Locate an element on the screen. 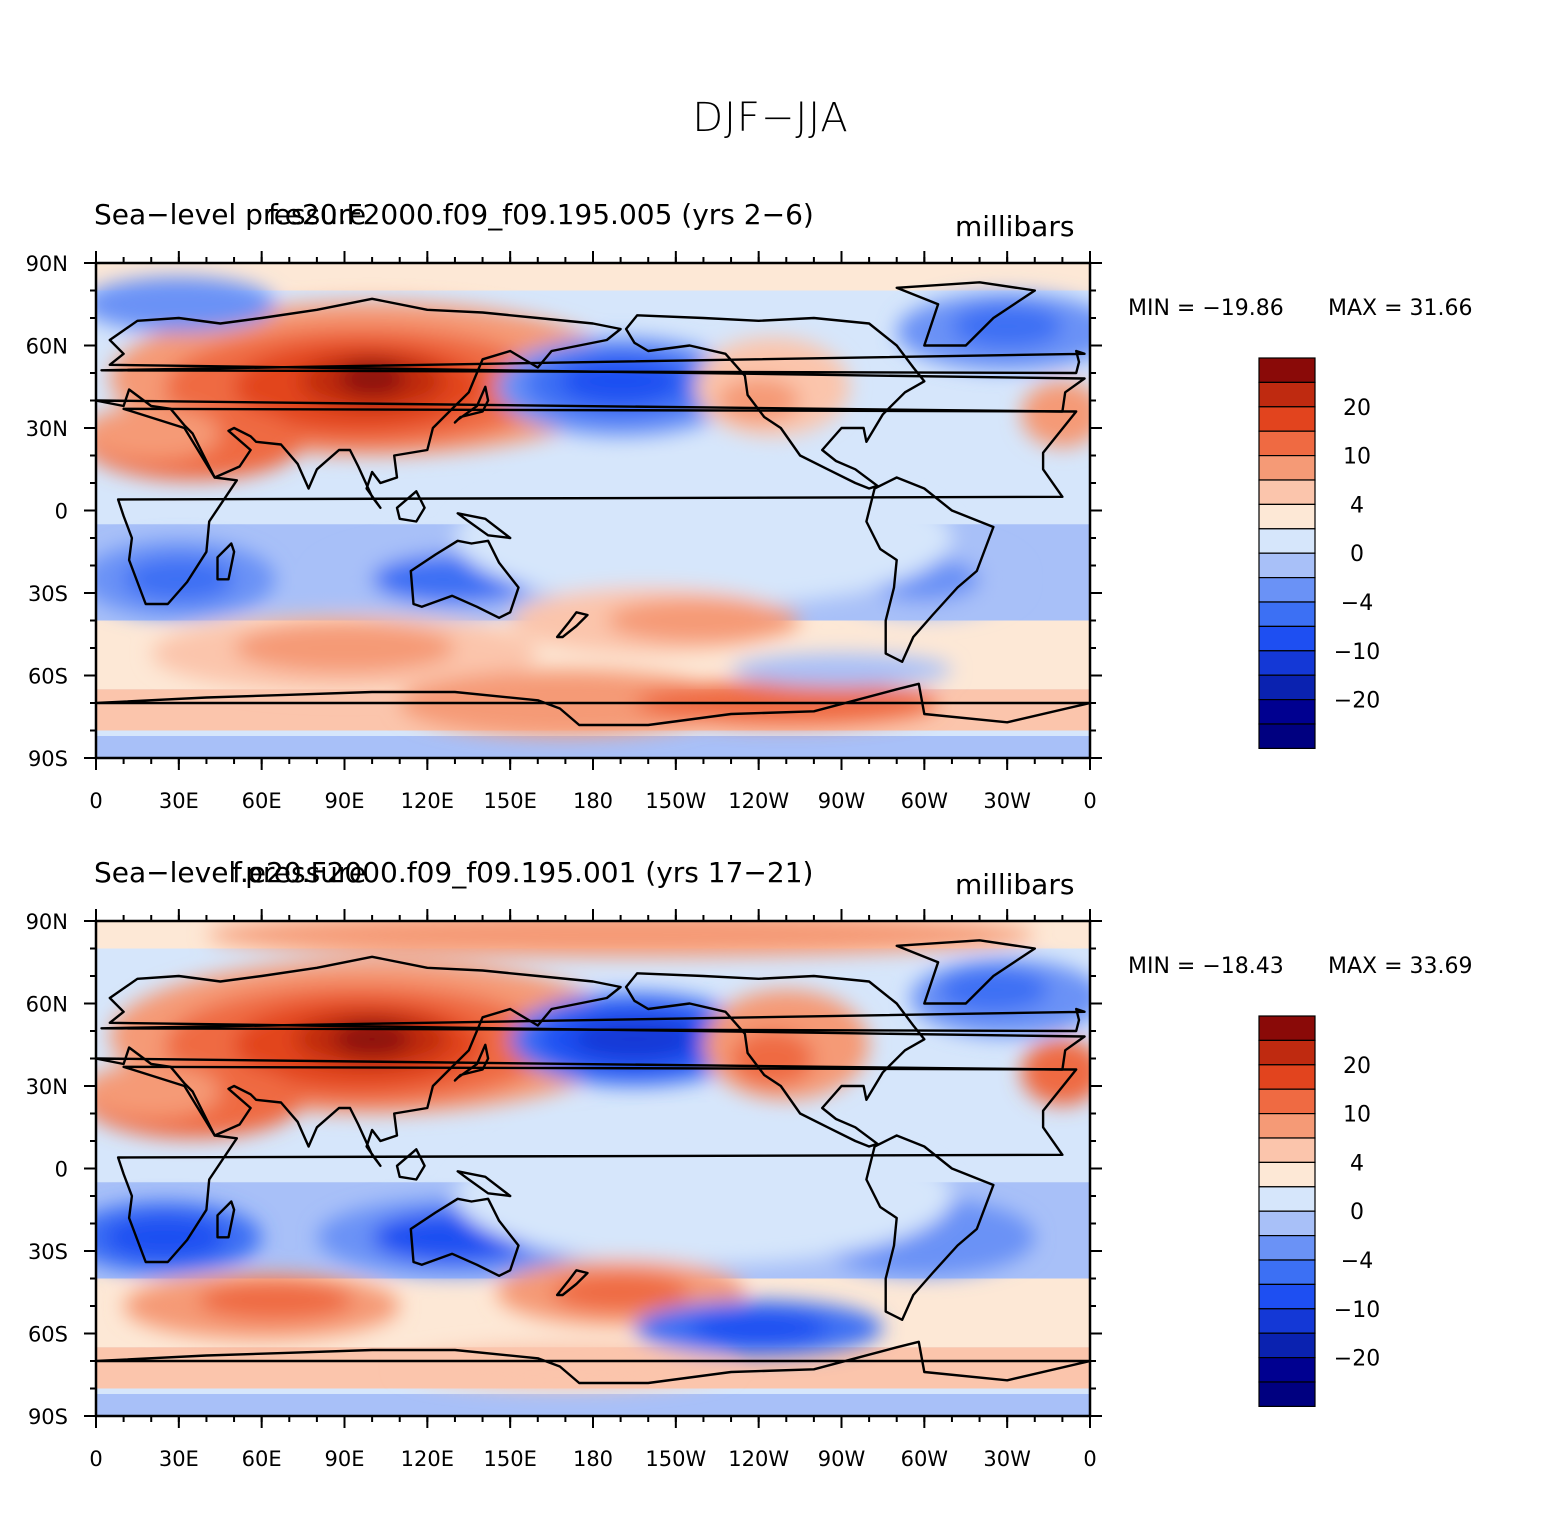  colorbar: 20 10 4 0 −4 −10 −20 is located at coordinates (1319, 553).